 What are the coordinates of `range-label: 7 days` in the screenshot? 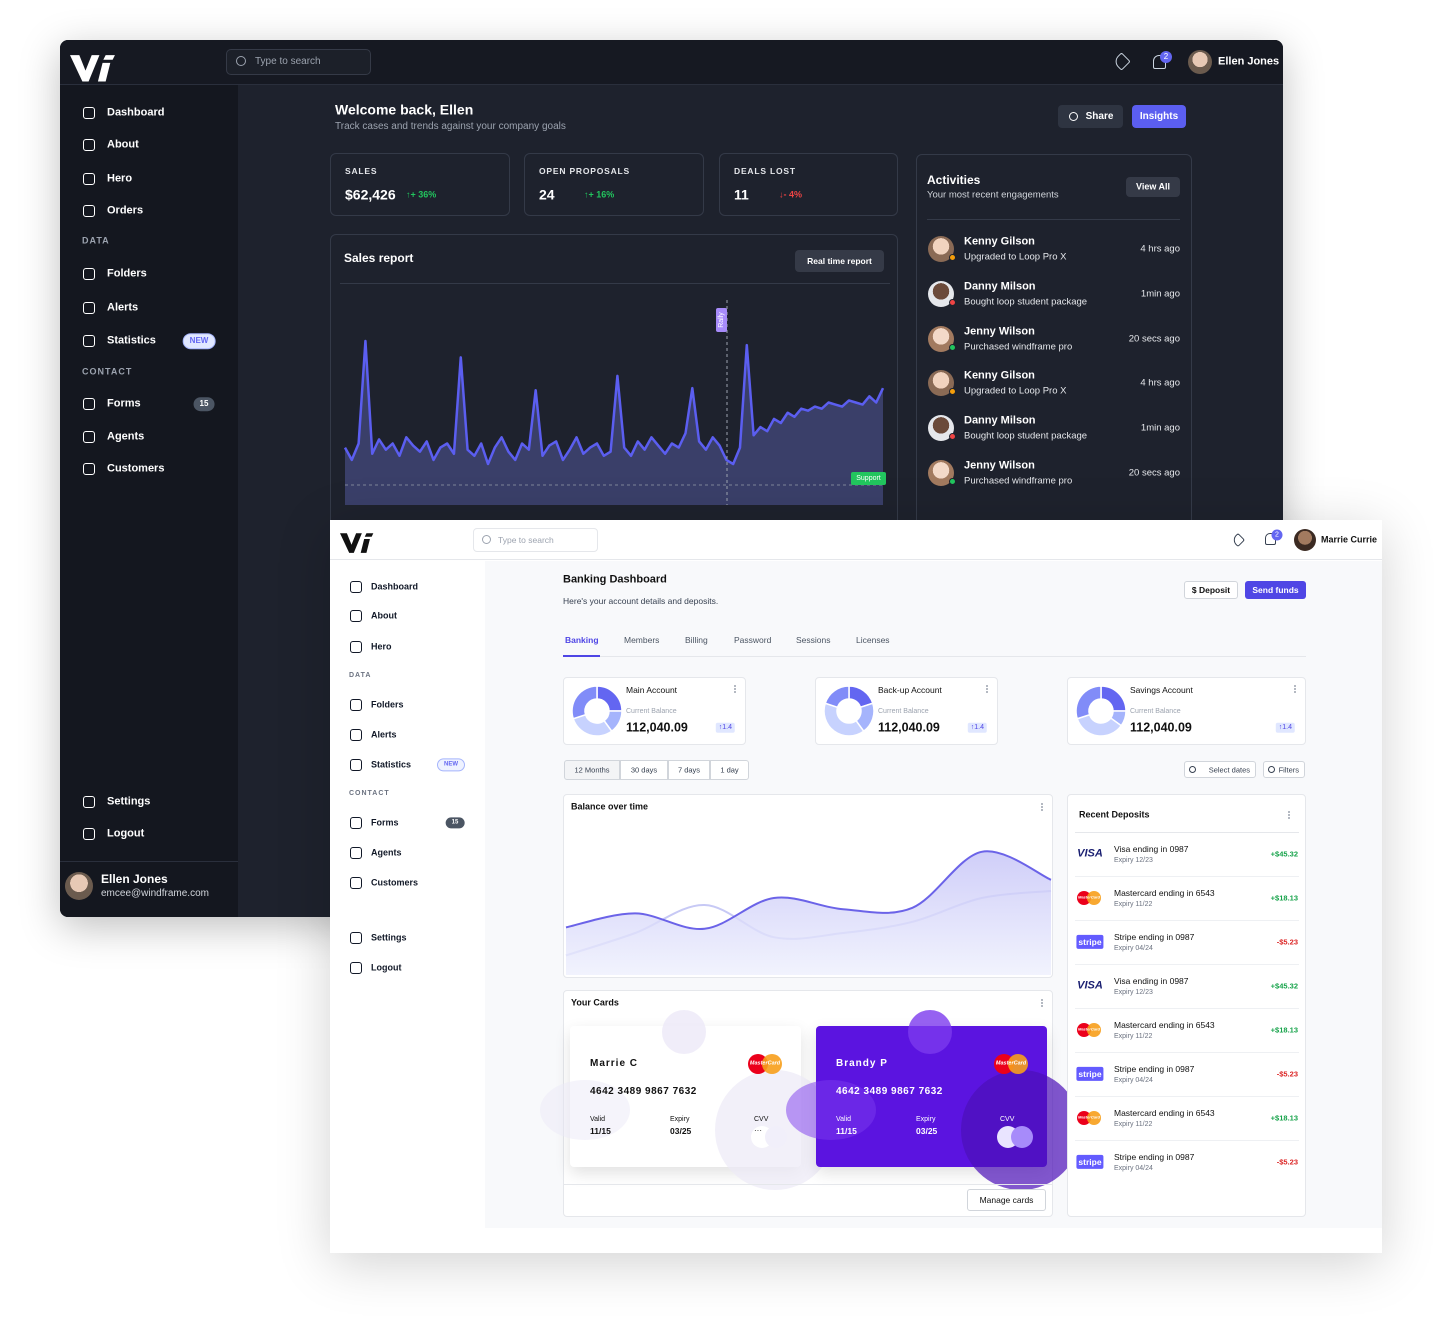 It's located at (689, 770).